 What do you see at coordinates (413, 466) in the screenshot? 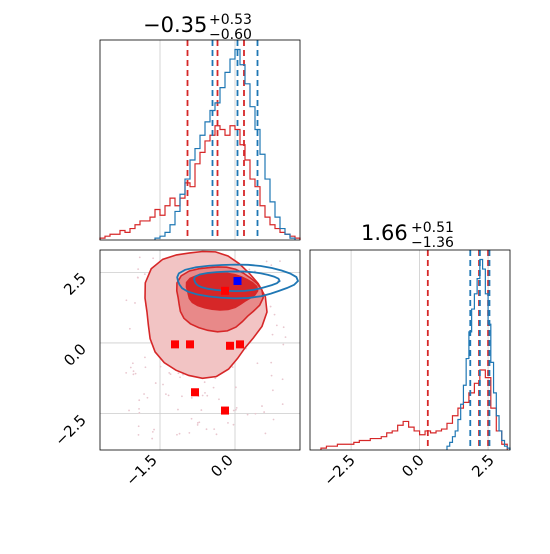
I see `x-tick-label: 0.0` at bounding box center [413, 466].